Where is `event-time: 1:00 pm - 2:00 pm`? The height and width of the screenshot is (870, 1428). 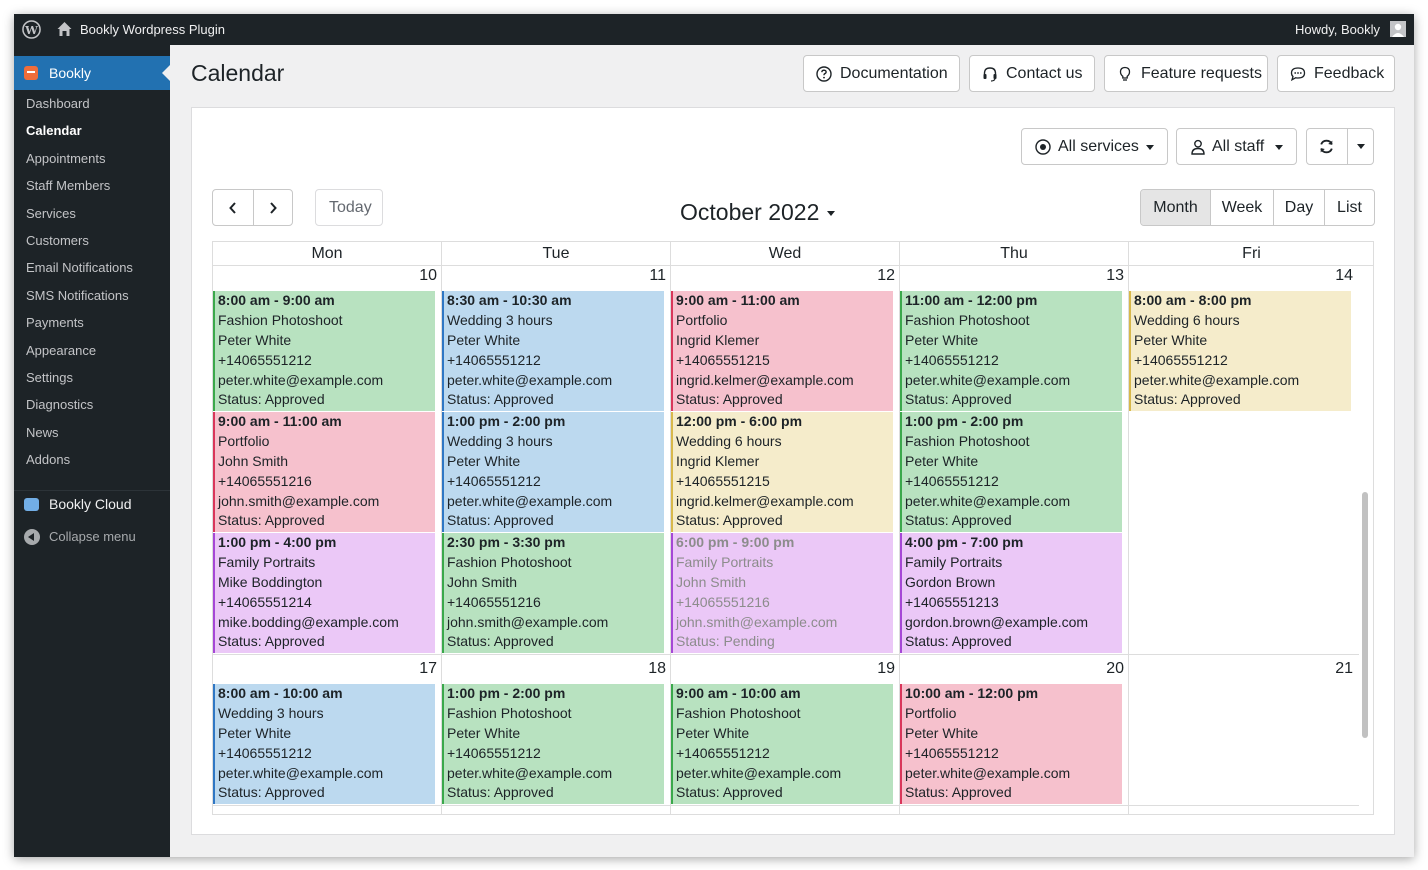
event-time: 1:00 pm - 2:00 pm is located at coordinates (506, 421).